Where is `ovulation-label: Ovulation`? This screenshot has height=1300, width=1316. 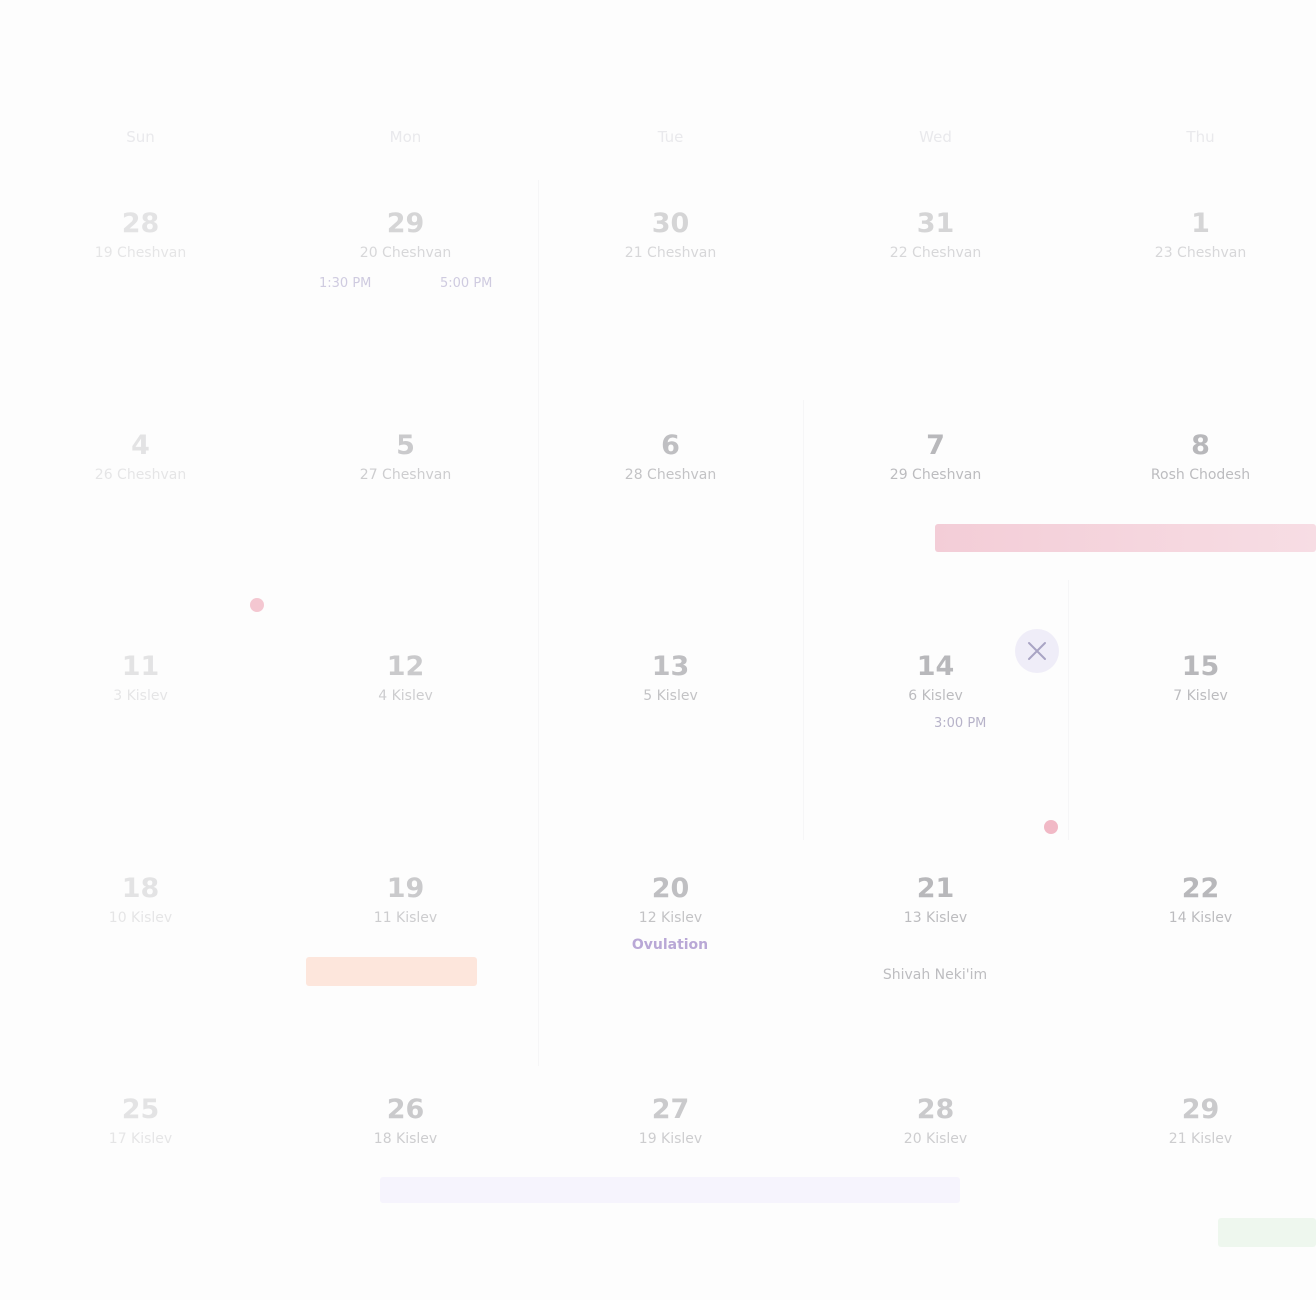 ovulation-label: Ovulation is located at coordinates (670, 945).